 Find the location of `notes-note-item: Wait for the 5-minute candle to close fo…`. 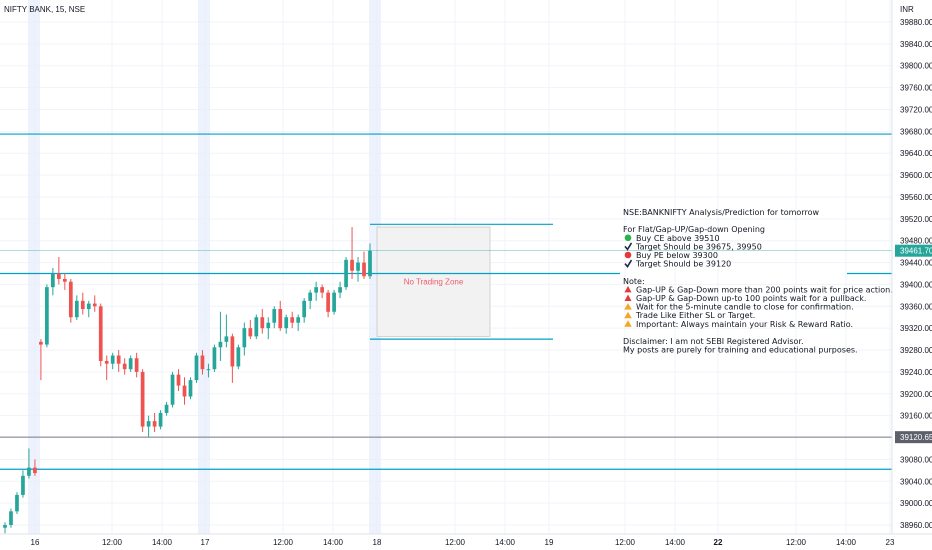

notes-note-item: Wait for the 5-minute candle to close fo… is located at coordinates (745, 307).